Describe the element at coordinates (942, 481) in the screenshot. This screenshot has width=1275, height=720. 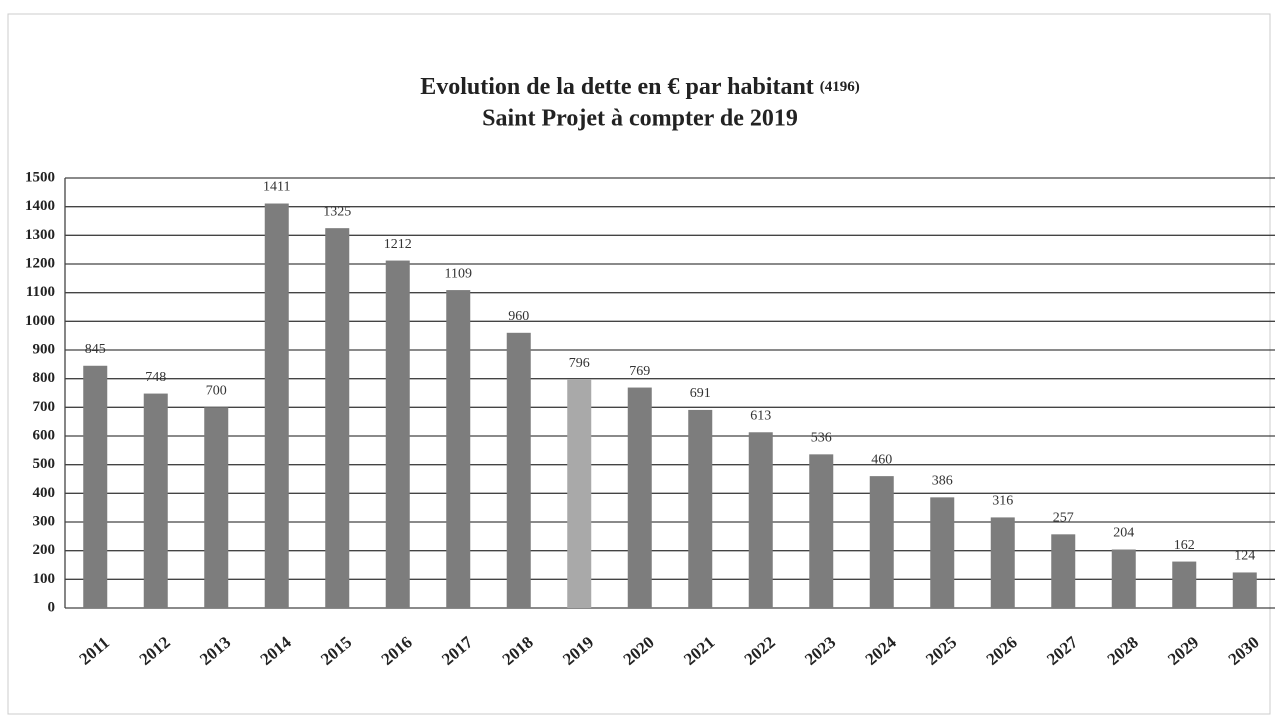
I see `value-label: 386` at that location.